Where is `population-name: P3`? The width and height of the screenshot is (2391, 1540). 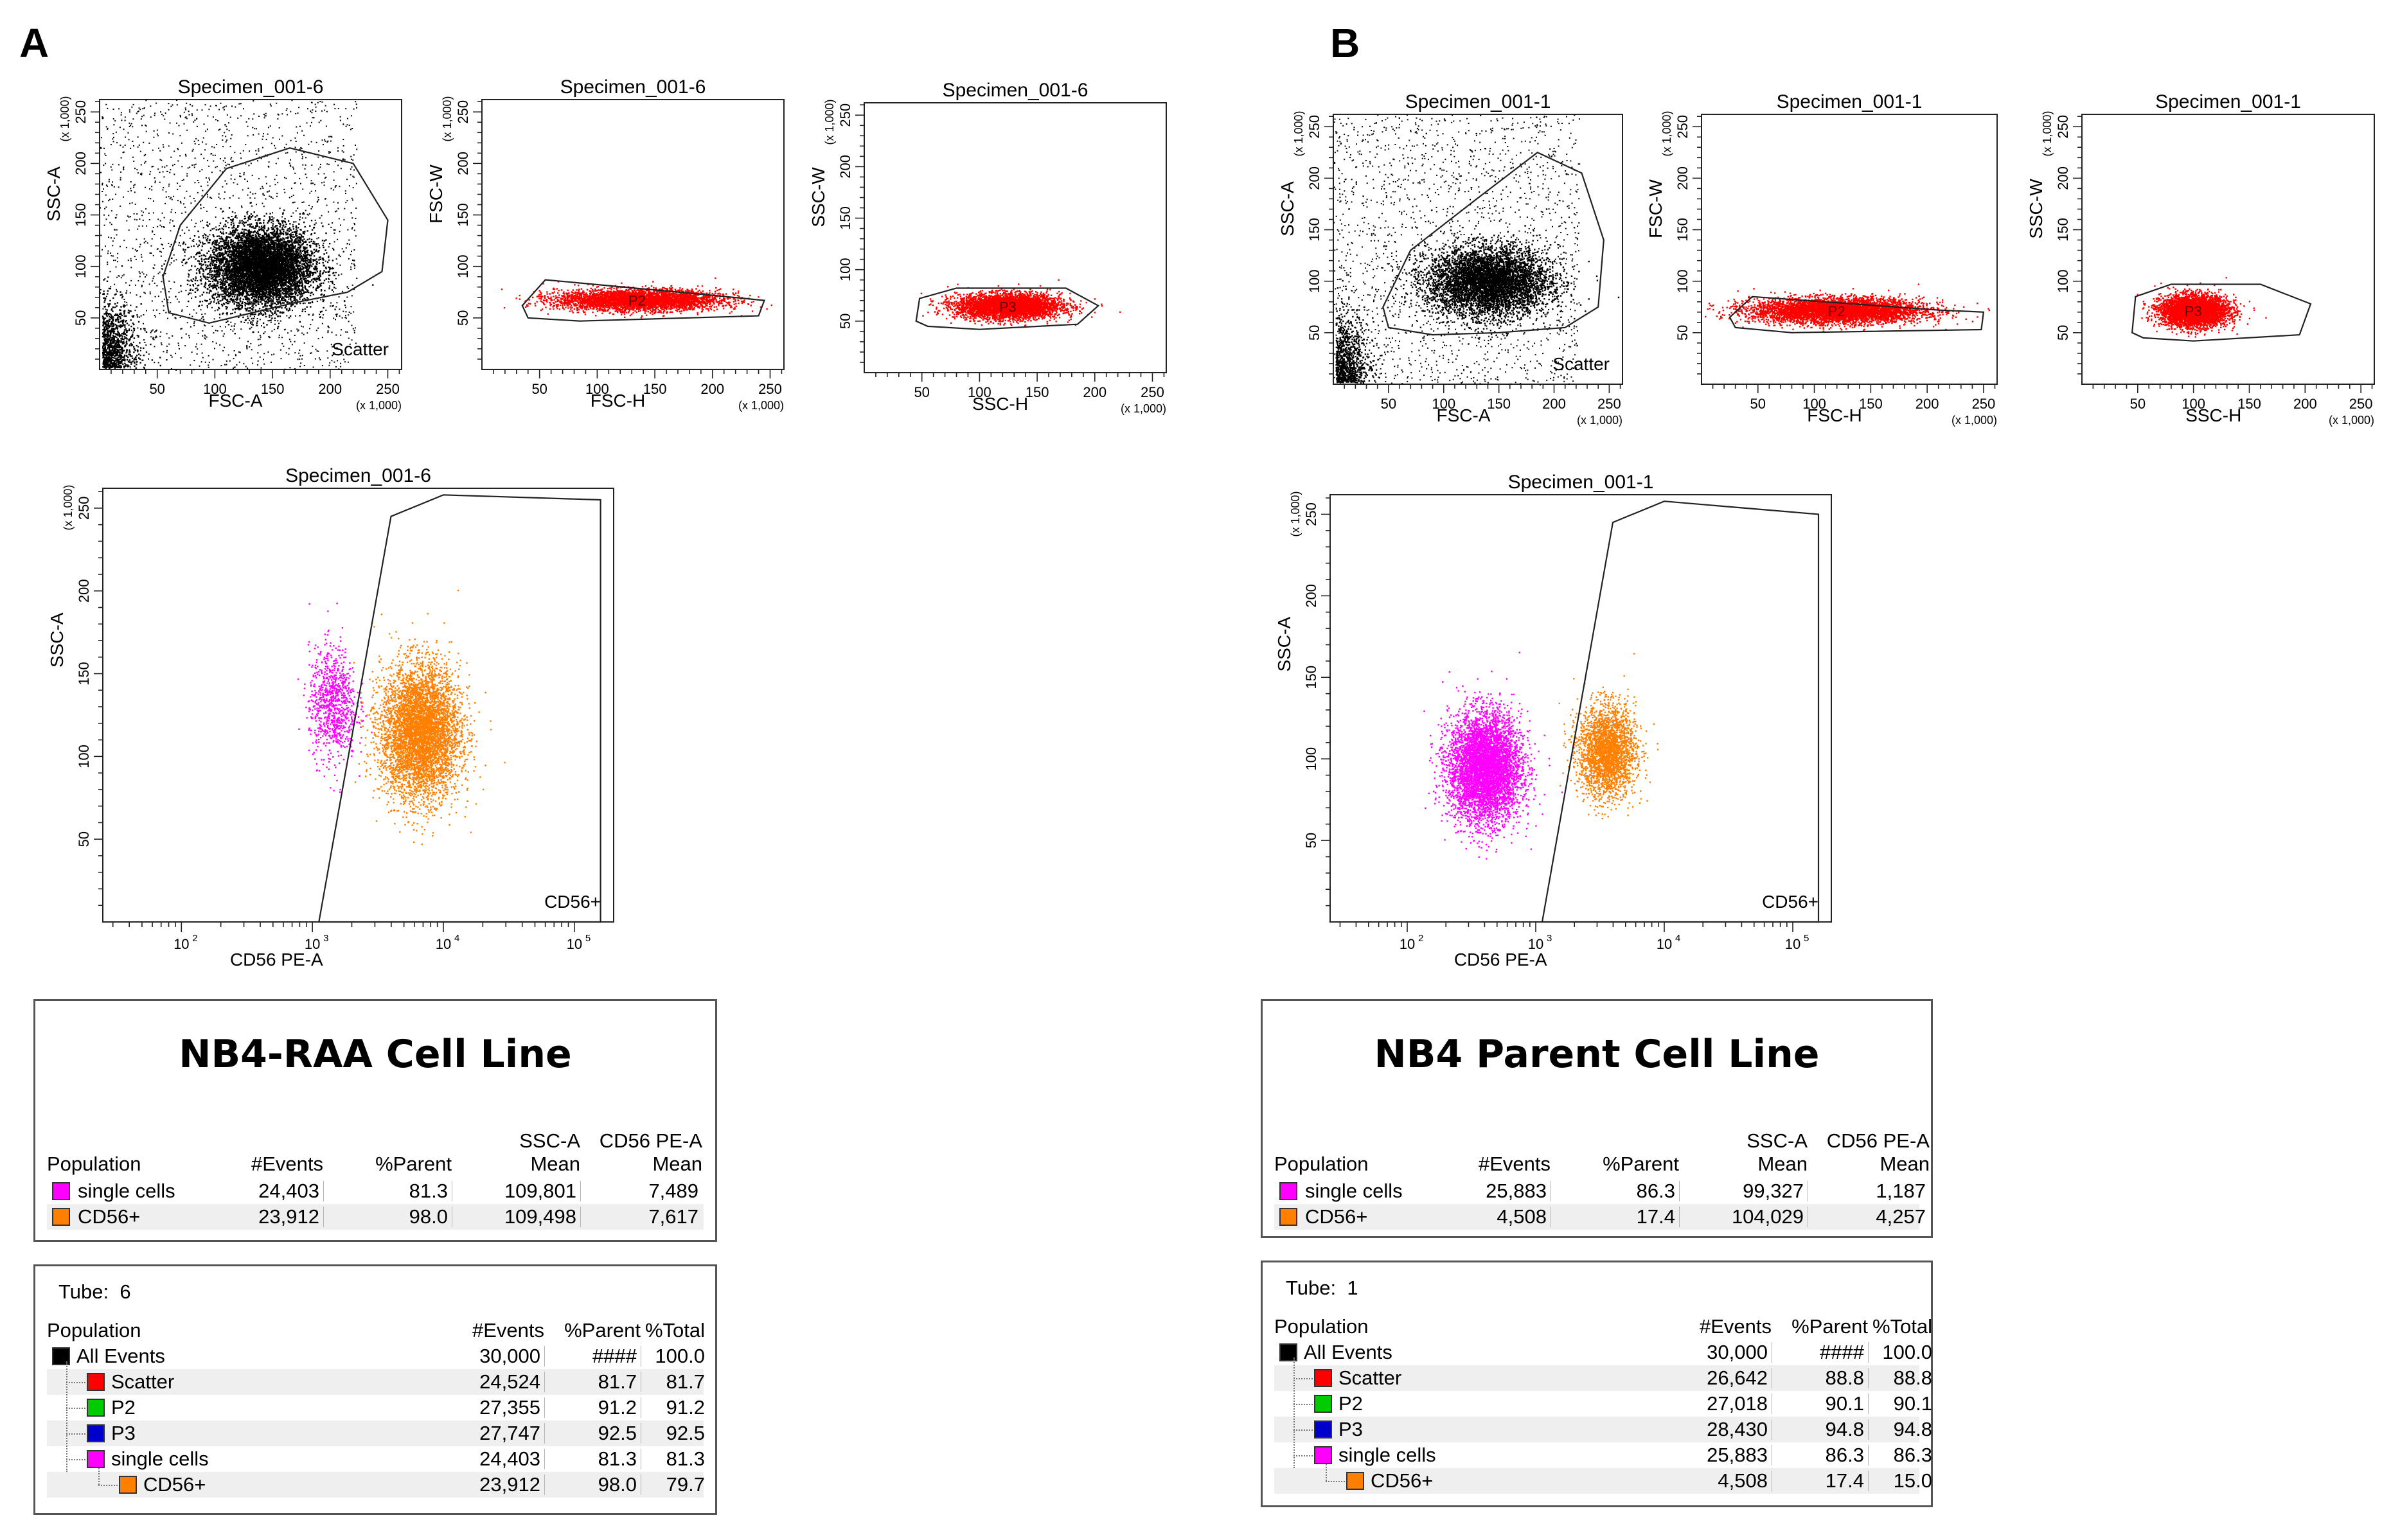
population-name: P3 is located at coordinates (123, 1433).